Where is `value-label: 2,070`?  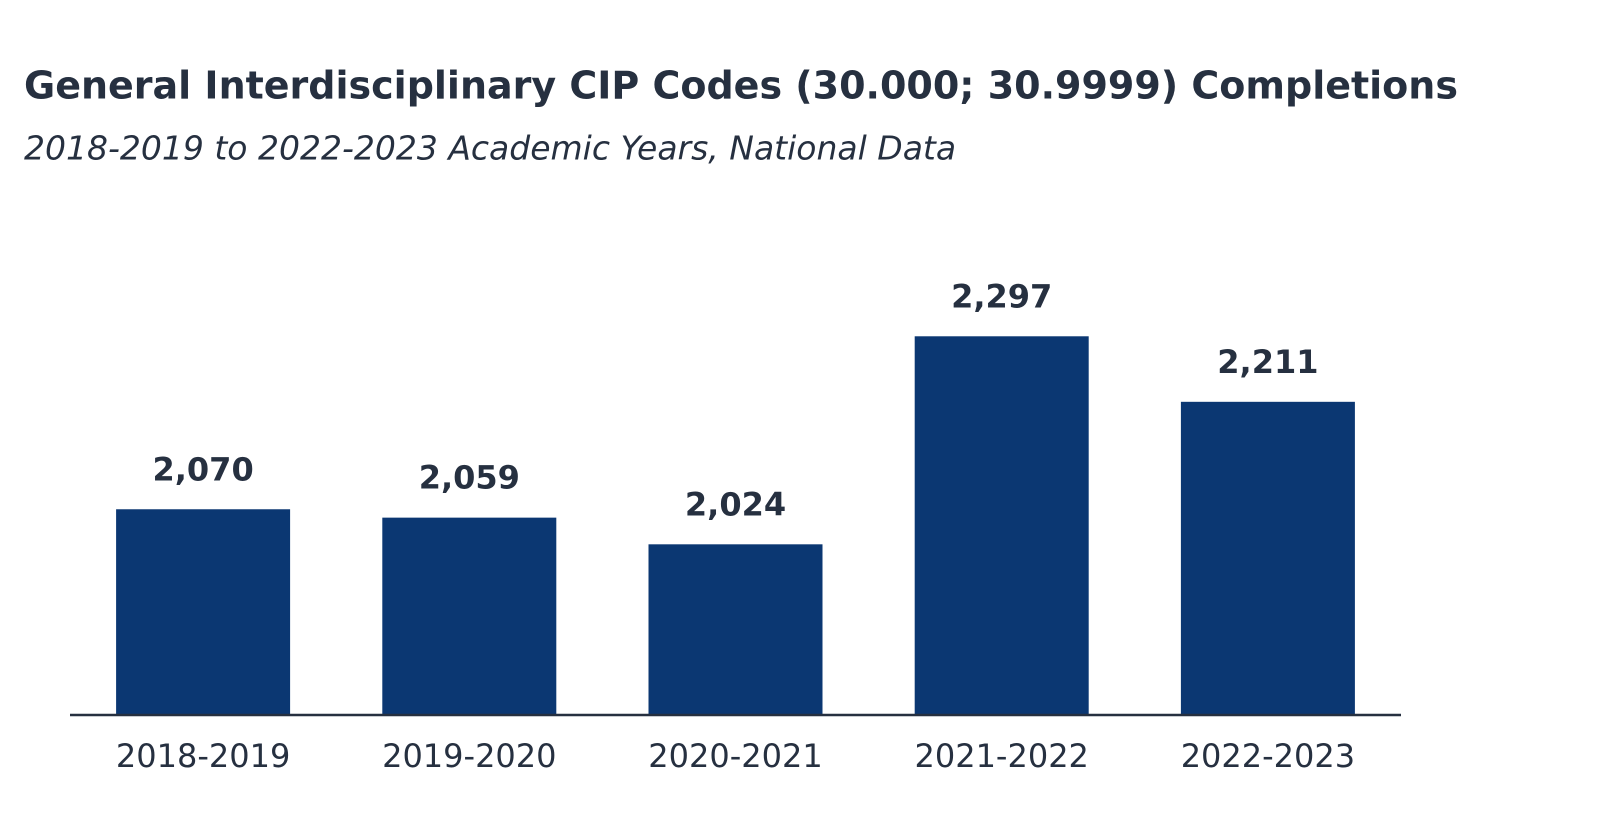
value-label: 2,070 is located at coordinates (202, 469).